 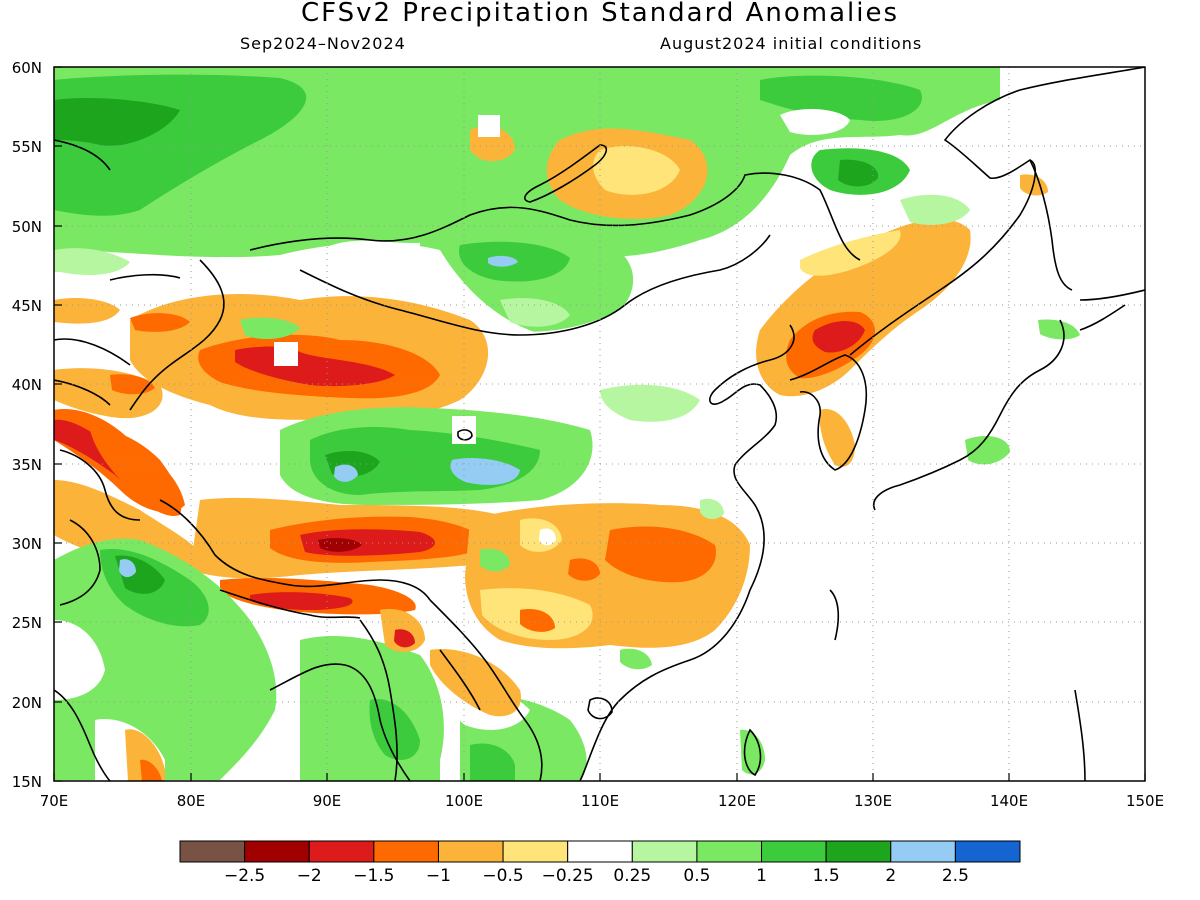 I want to click on coast-india-west, so click(x=82, y=735).